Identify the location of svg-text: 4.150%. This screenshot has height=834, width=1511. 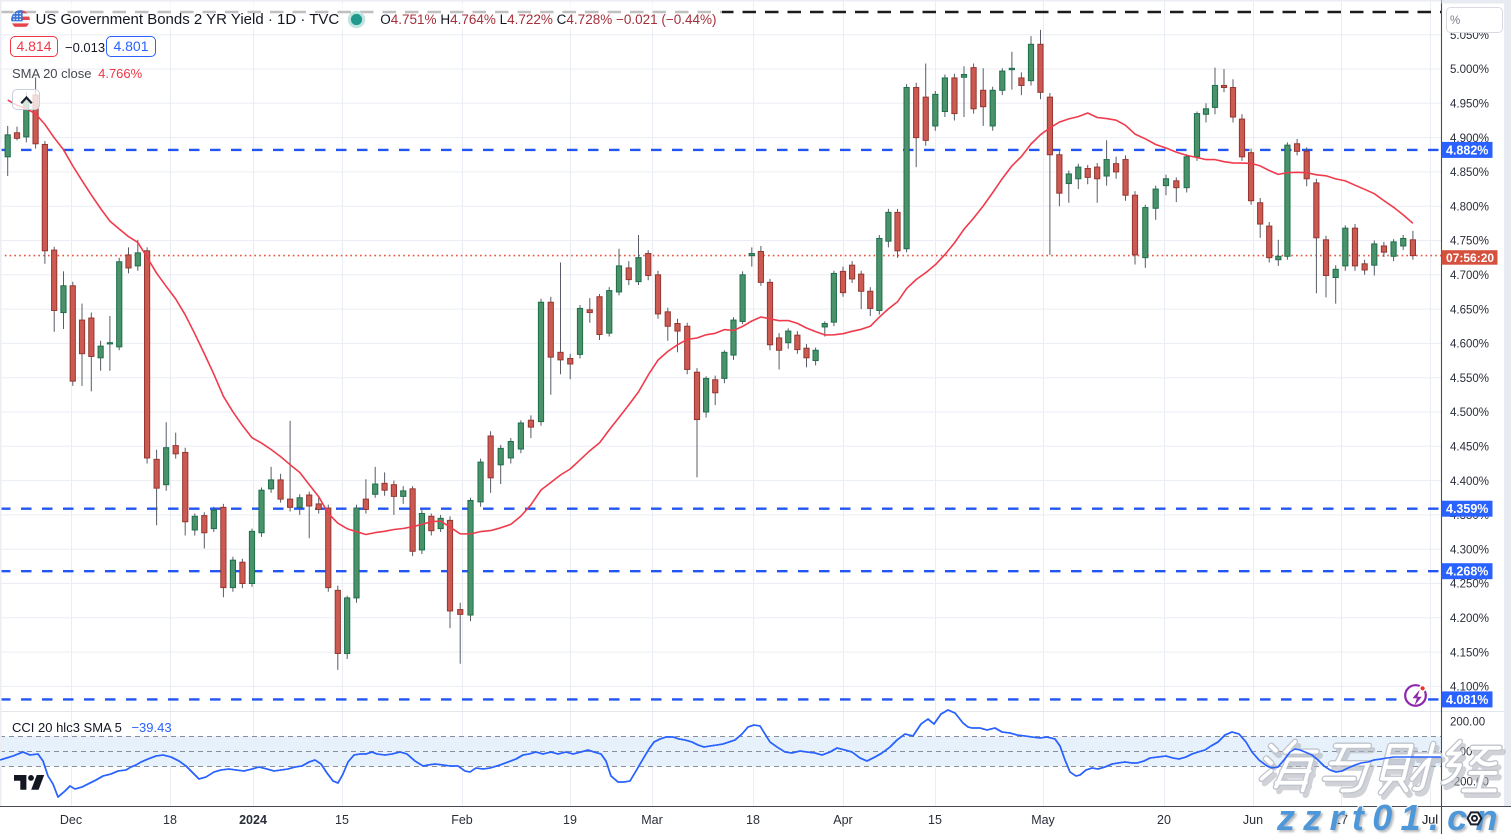
(1469, 653).